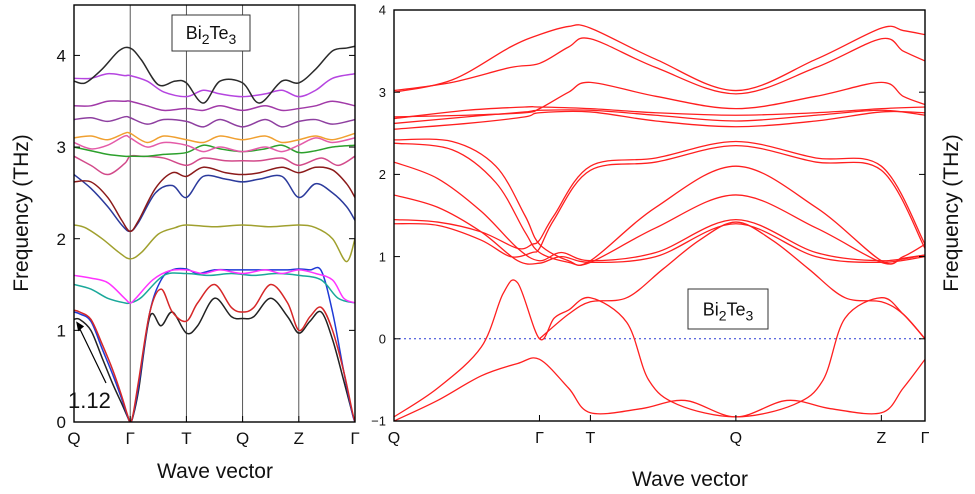 This screenshot has width=975, height=494. Describe the element at coordinates (80, 326) in the screenshot. I see `annotation-arrow-head` at that location.